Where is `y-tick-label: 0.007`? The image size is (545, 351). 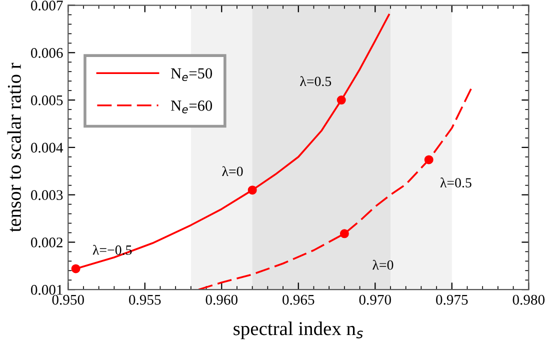 y-tick-label: 0.007 is located at coordinates (47, 5).